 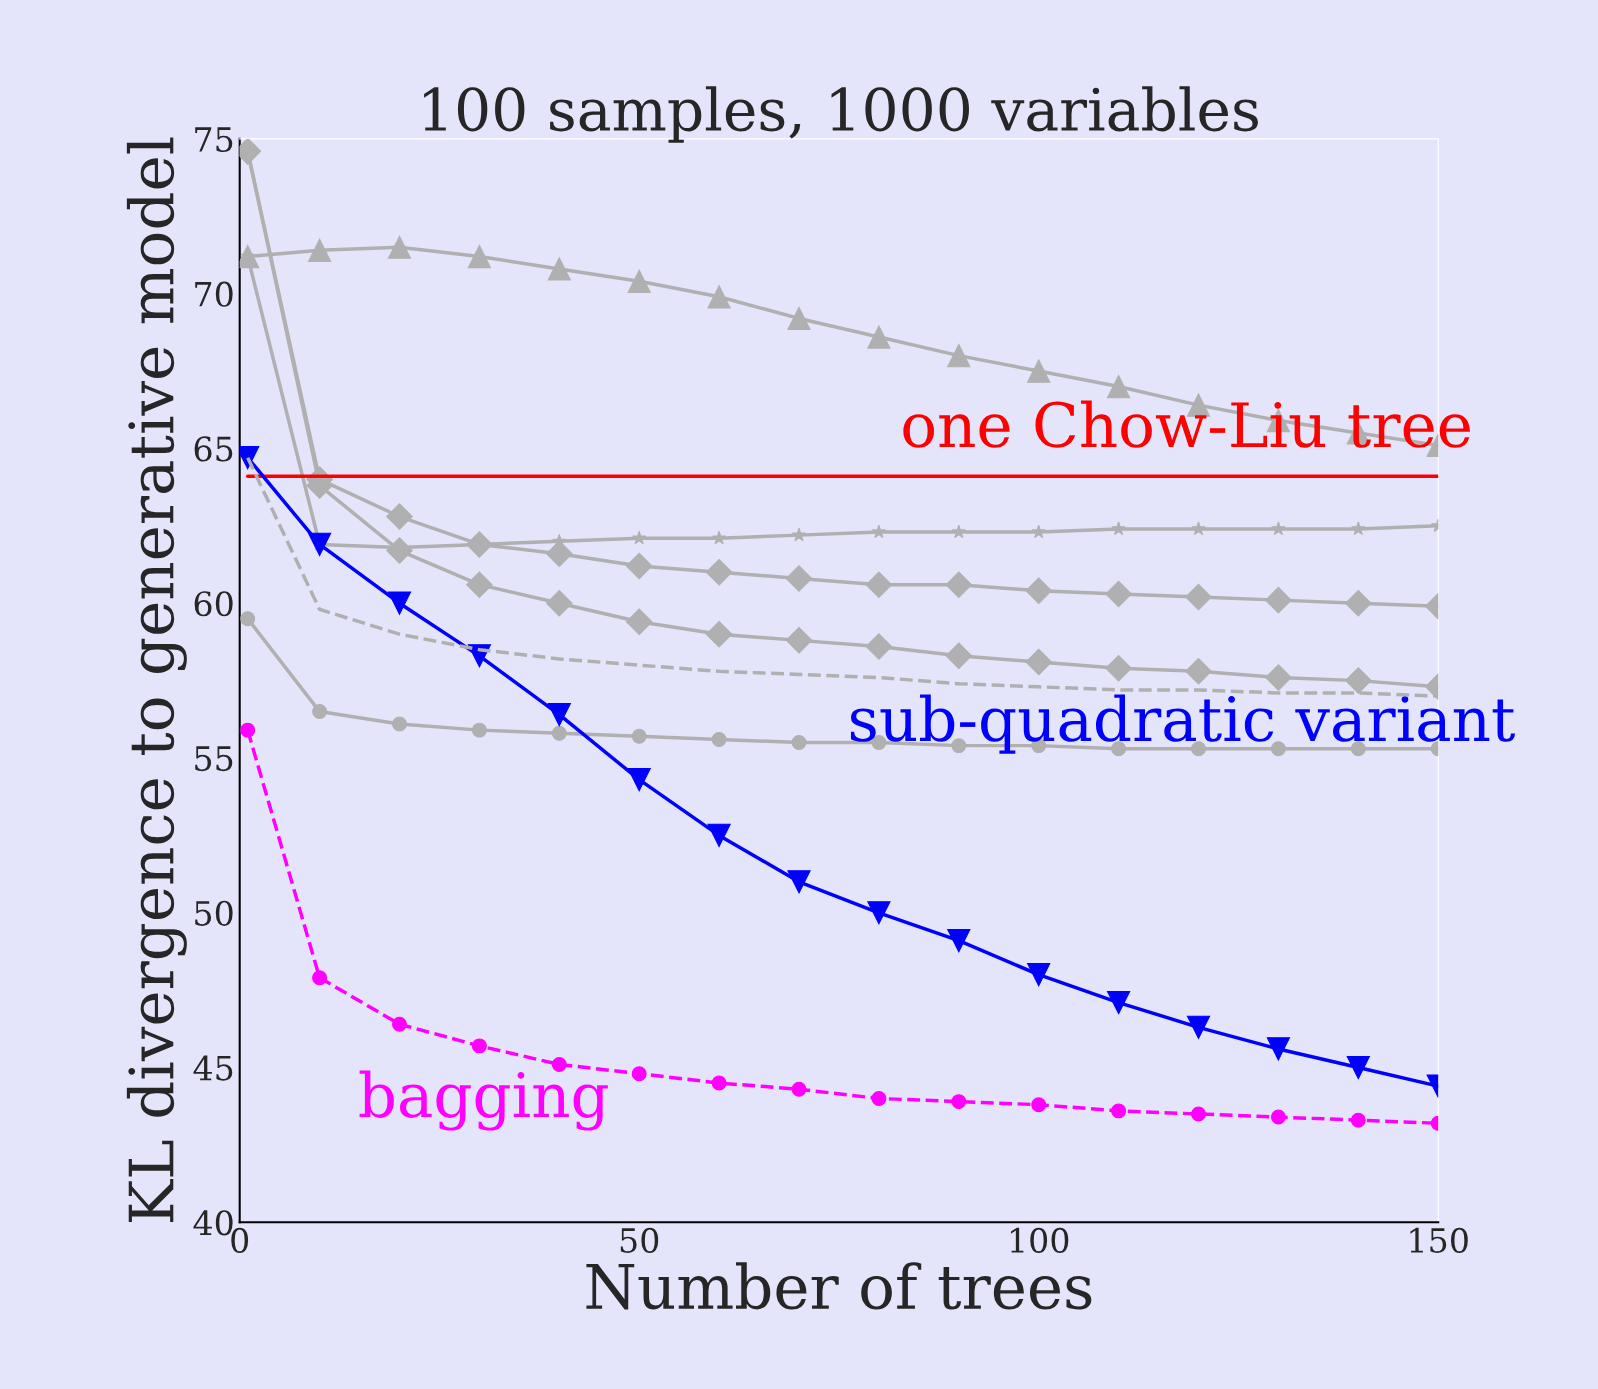 What do you see at coordinates (240, 1240) in the screenshot?
I see `x-tick-label: 0` at bounding box center [240, 1240].